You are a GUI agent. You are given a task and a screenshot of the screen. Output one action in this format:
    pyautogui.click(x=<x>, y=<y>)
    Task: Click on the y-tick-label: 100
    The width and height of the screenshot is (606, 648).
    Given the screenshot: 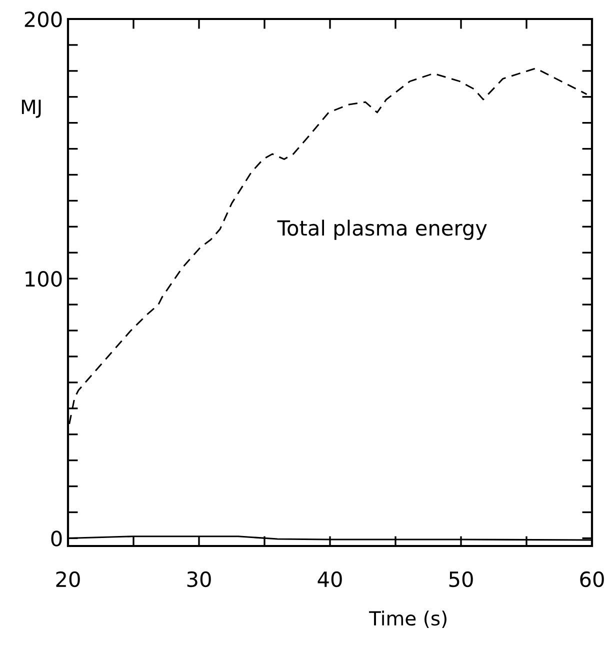 What is the action you would take?
    pyautogui.click(x=44, y=279)
    